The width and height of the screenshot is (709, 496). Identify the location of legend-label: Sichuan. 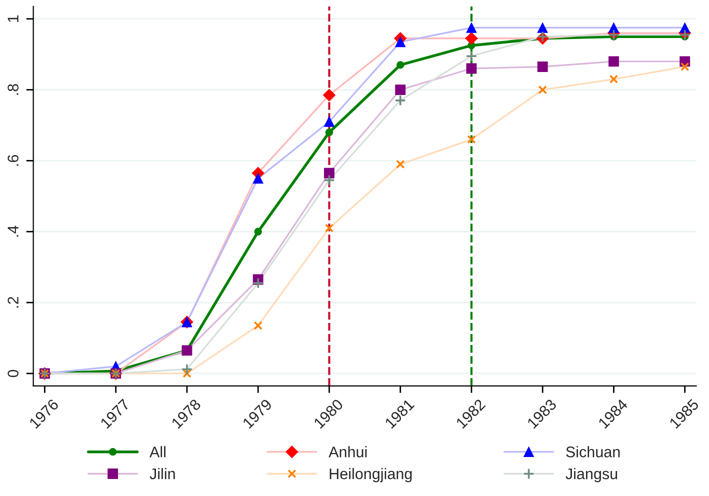
(593, 452).